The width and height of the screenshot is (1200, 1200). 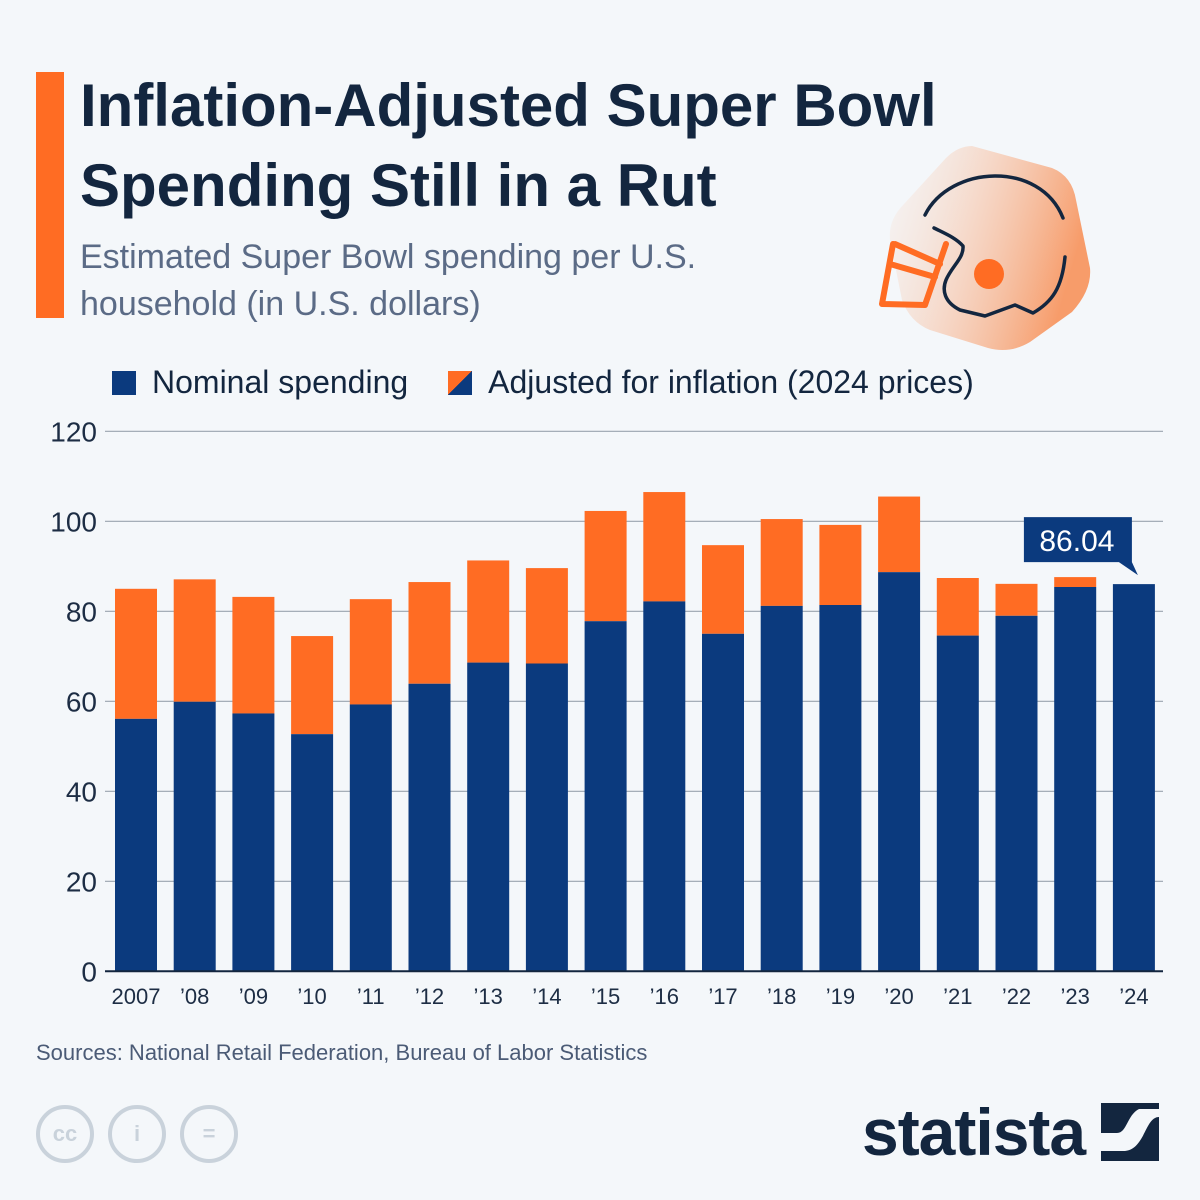 I want to click on y-tick-label: 120, so click(x=73, y=431).